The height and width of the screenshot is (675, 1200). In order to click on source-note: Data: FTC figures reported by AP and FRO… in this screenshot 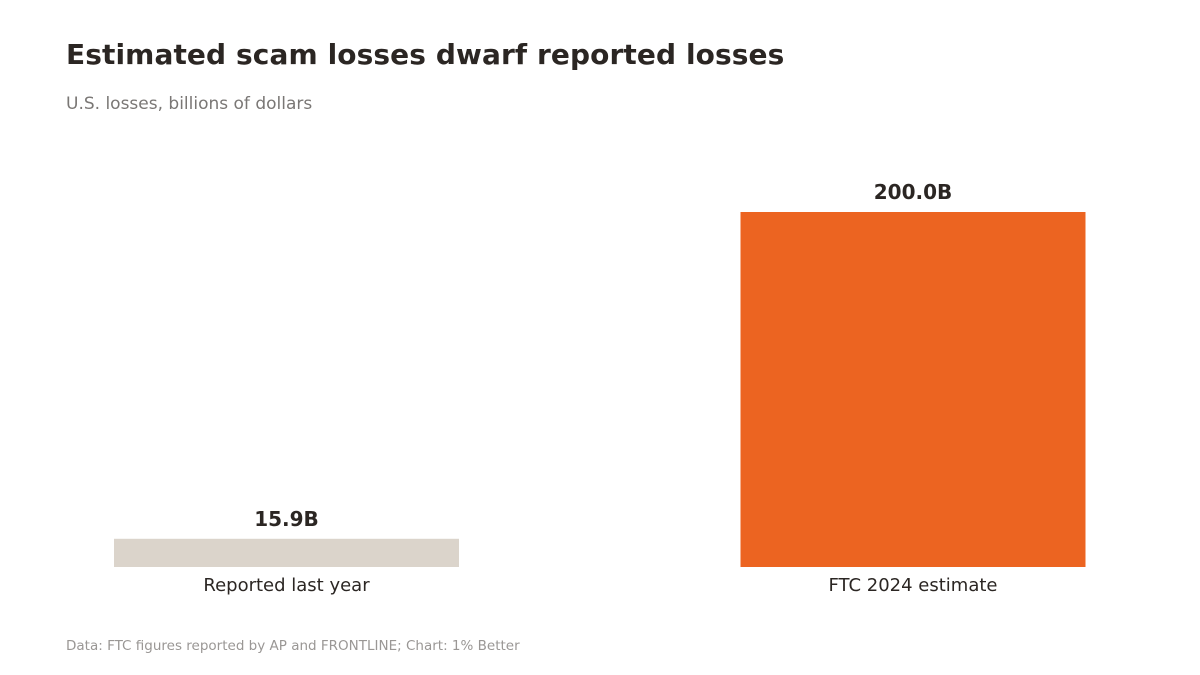, I will do `click(293, 646)`.